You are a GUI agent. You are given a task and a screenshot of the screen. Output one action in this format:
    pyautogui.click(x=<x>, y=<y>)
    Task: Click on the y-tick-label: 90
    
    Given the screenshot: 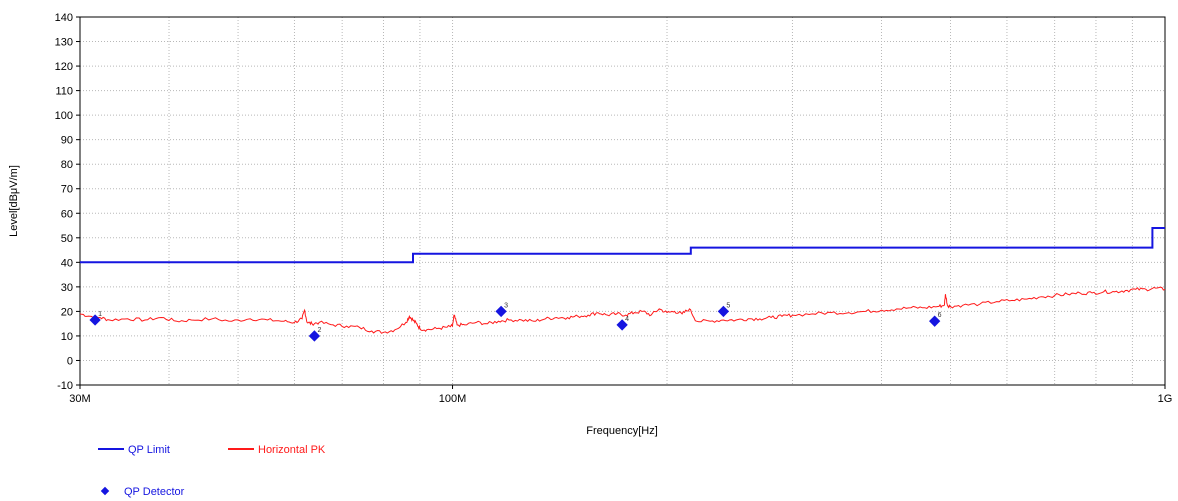 What is the action you would take?
    pyautogui.click(x=67, y=141)
    